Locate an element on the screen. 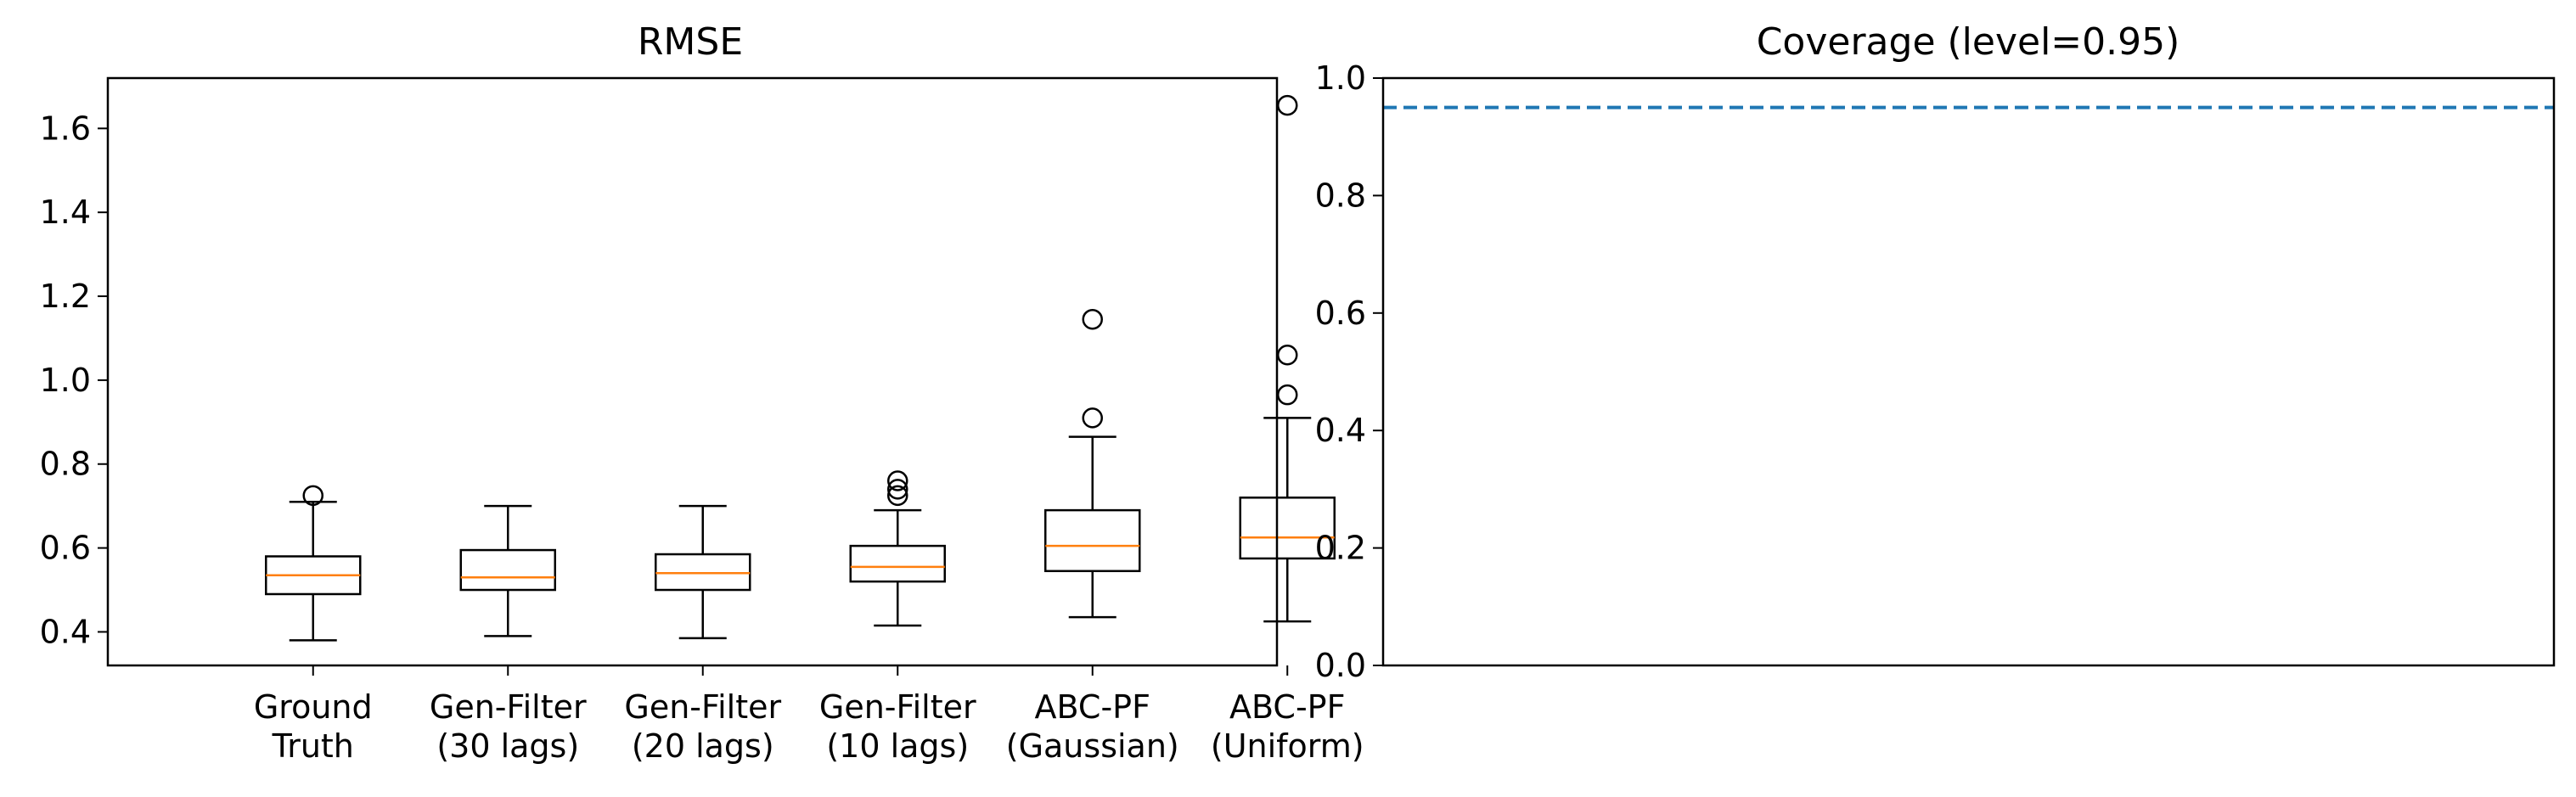 The image size is (2576, 797). coverage-title: Coverage (level=0.95) is located at coordinates (1969, 42).